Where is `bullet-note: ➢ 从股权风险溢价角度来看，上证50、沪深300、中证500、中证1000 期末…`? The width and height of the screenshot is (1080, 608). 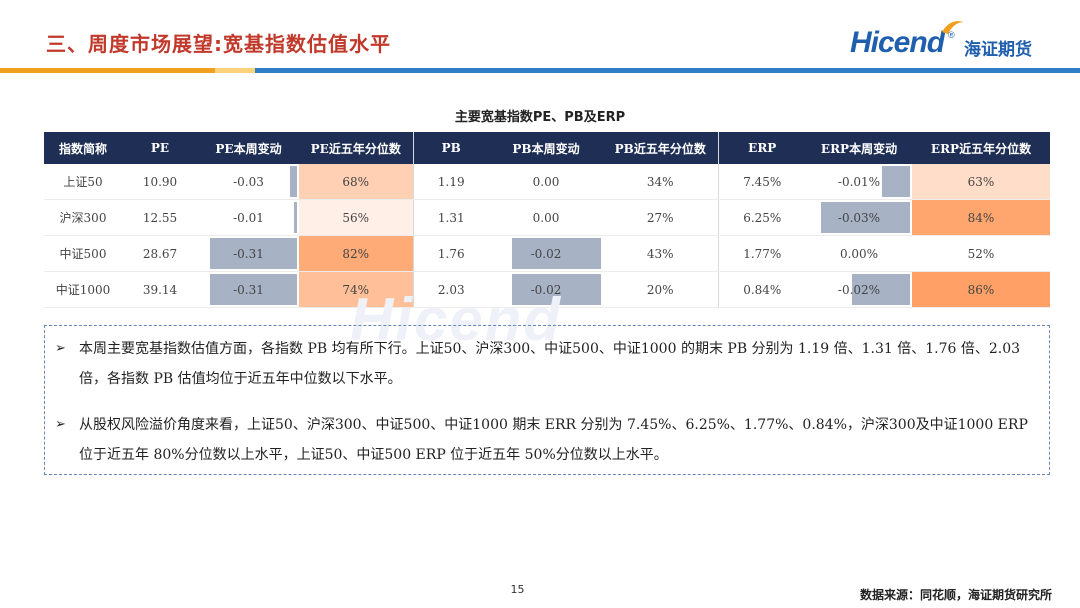
bullet-note: ➢ 从股权风险溢价角度来看，上证50、沪深300、中证500、中证1000 期末… is located at coordinates (548, 440).